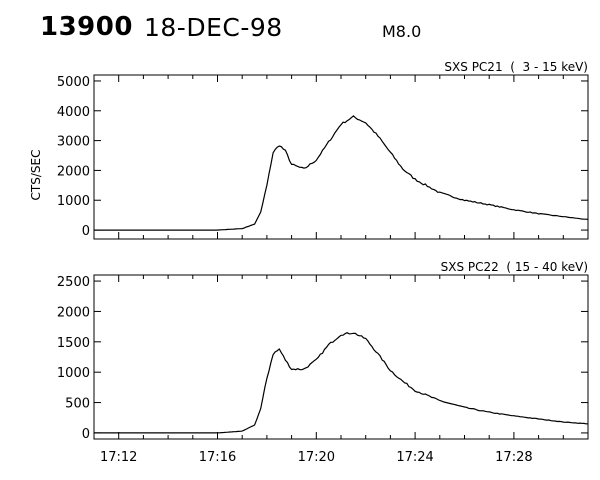 This screenshot has width=600, height=480. What do you see at coordinates (514, 267) in the screenshot?
I see `panel-title-pc22: SXS PC22 ( 15 - 40 keV)` at bounding box center [514, 267].